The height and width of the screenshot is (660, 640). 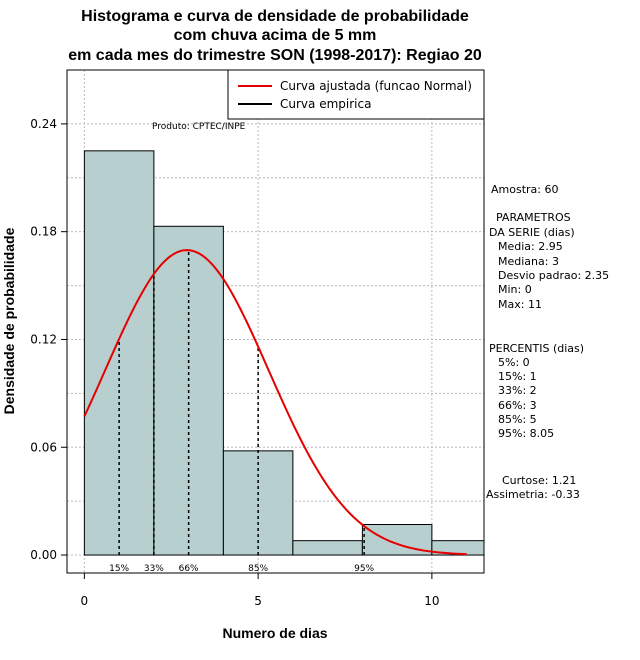 I want to click on stat-media: Media: 2.95, so click(x=530, y=246).